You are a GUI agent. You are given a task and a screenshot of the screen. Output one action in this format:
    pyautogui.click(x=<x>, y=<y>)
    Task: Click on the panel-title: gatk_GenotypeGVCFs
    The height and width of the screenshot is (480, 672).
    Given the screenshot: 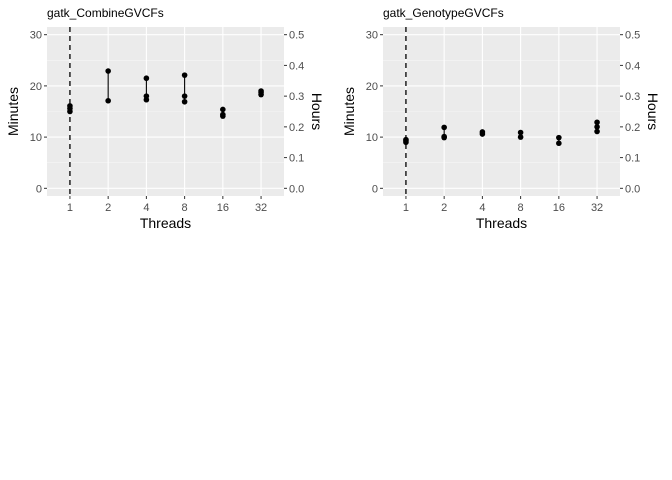 What is the action you would take?
    pyautogui.click(x=443, y=13)
    